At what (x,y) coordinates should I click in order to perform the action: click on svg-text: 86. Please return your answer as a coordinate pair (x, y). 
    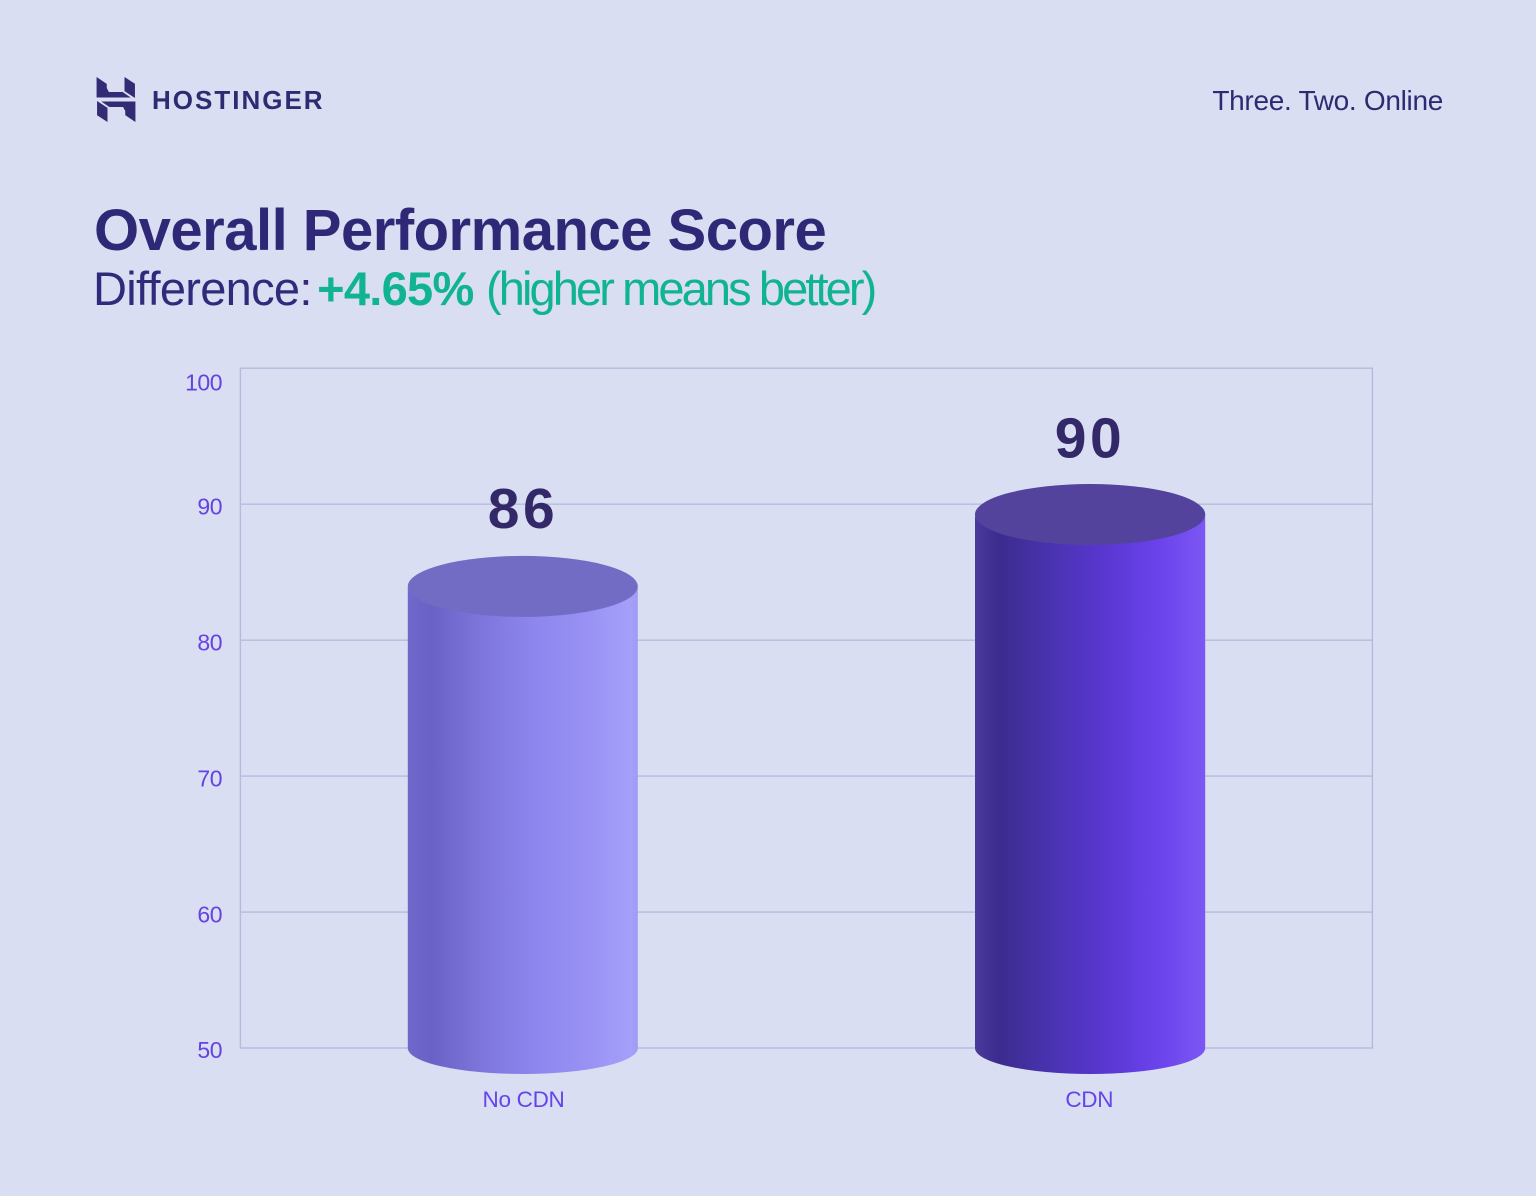
    Looking at the image, I should click on (523, 509).